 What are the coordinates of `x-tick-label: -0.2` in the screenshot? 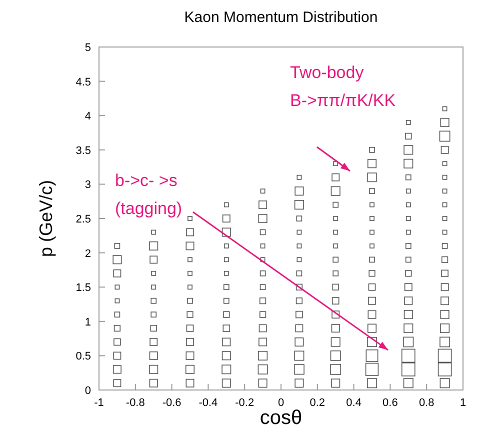 It's located at (244, 403).